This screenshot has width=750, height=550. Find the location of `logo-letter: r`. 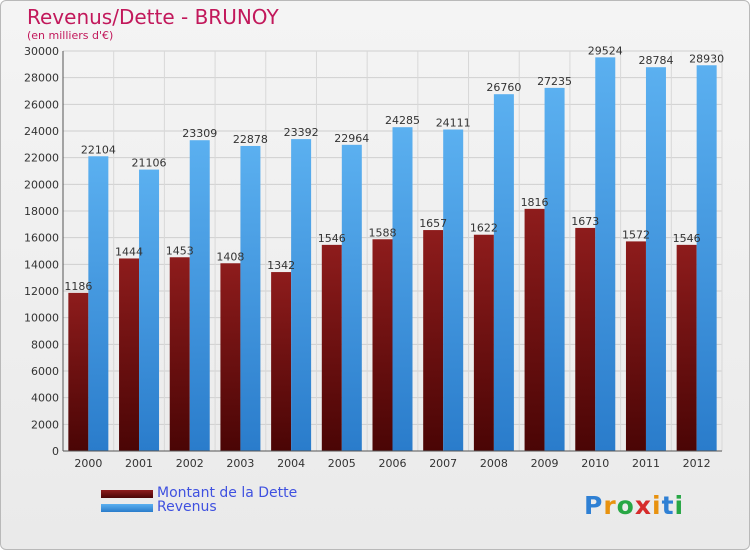

logo-letter: r is located at coordinates (610, 505).